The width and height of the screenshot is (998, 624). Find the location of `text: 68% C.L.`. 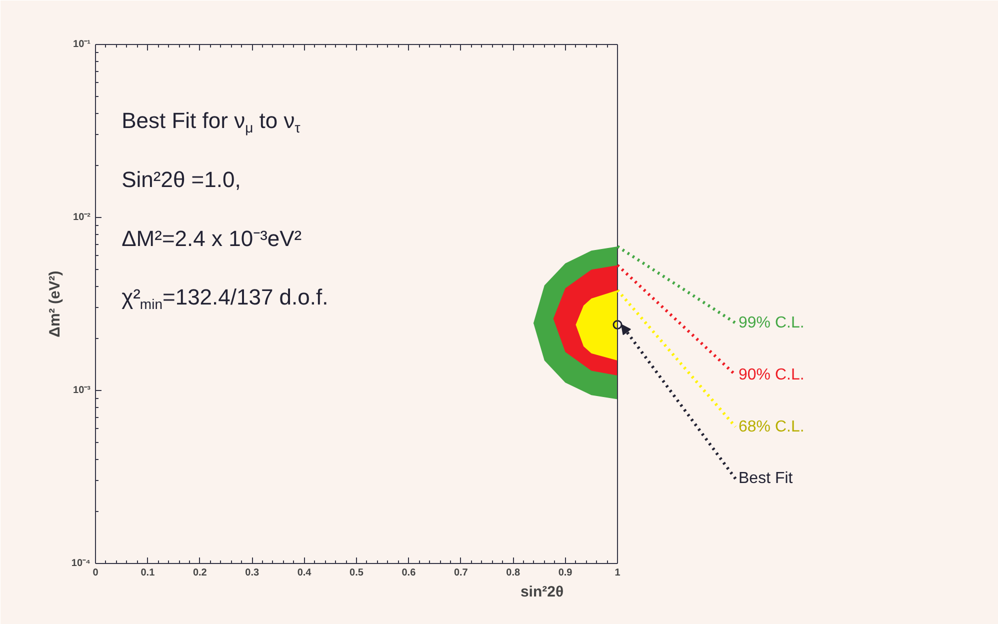

text: 68% C.L. is located at coordinates (771, 427).